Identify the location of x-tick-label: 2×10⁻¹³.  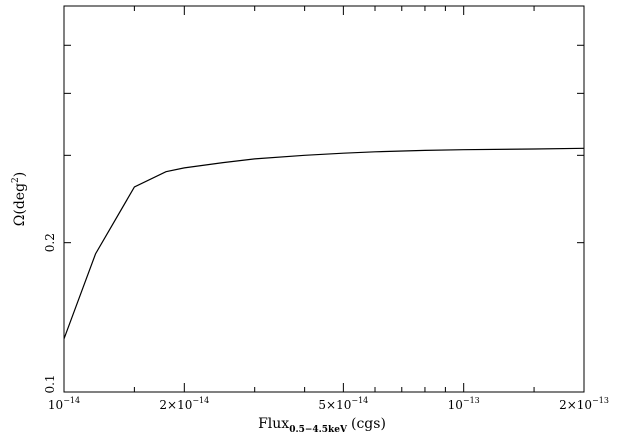
(584, 404).